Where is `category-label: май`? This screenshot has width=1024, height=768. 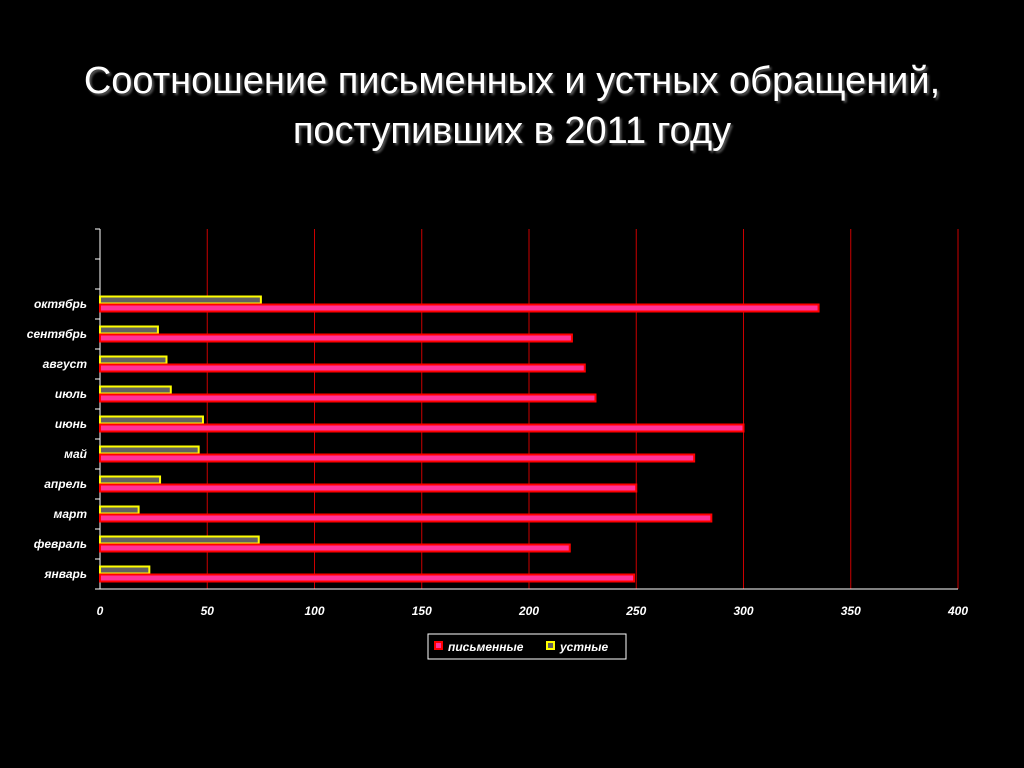 category-label: май is located at coordinates (76, 454).